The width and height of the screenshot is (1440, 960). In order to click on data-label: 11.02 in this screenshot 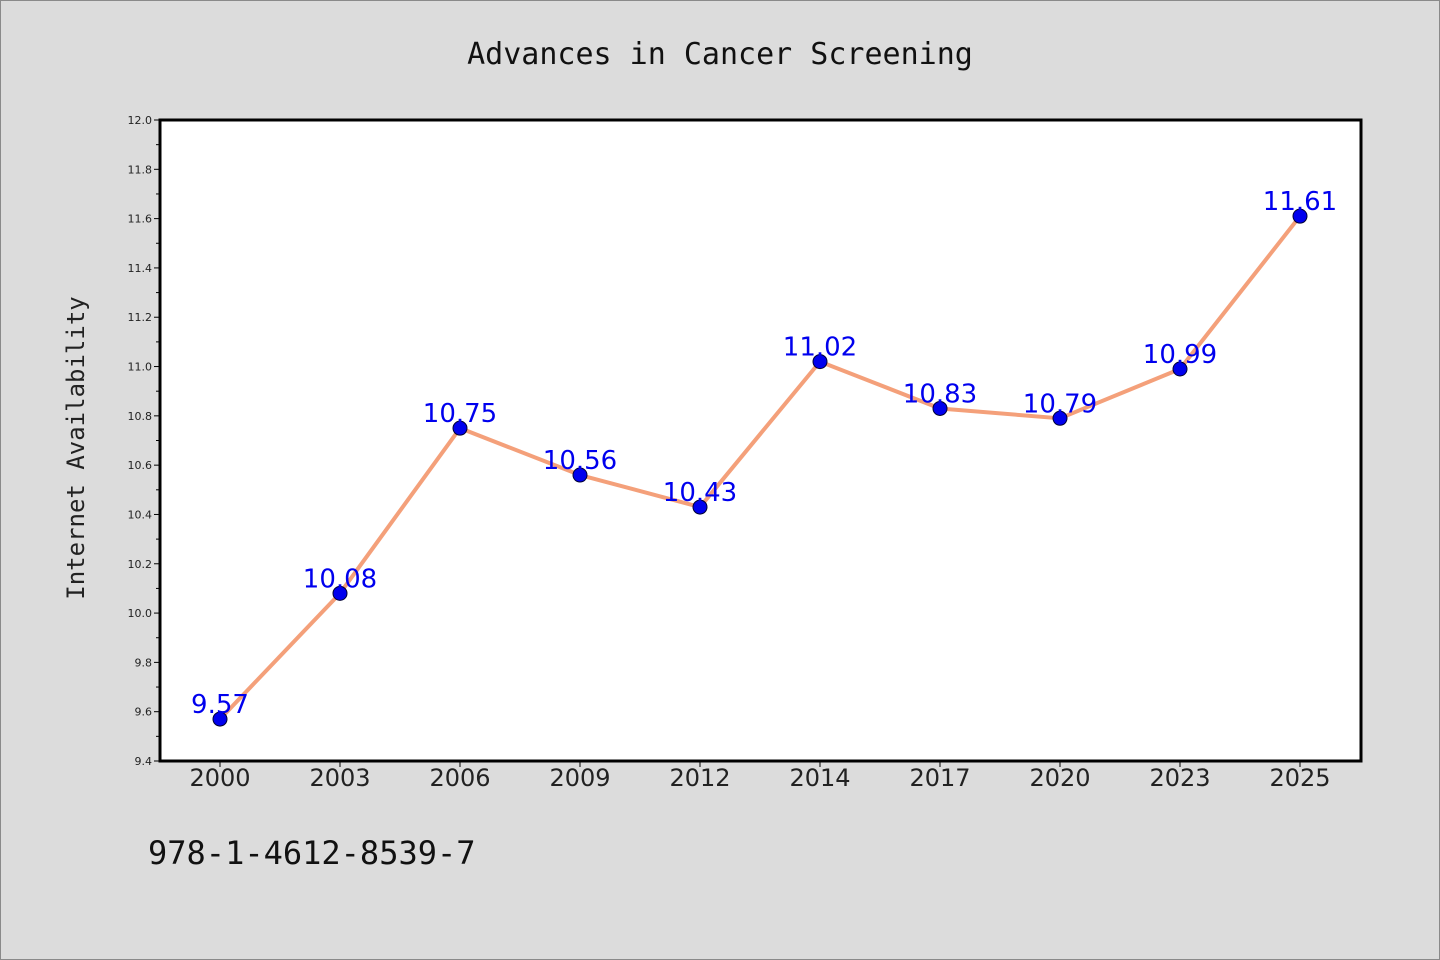, I will do `click(820, 348)`.